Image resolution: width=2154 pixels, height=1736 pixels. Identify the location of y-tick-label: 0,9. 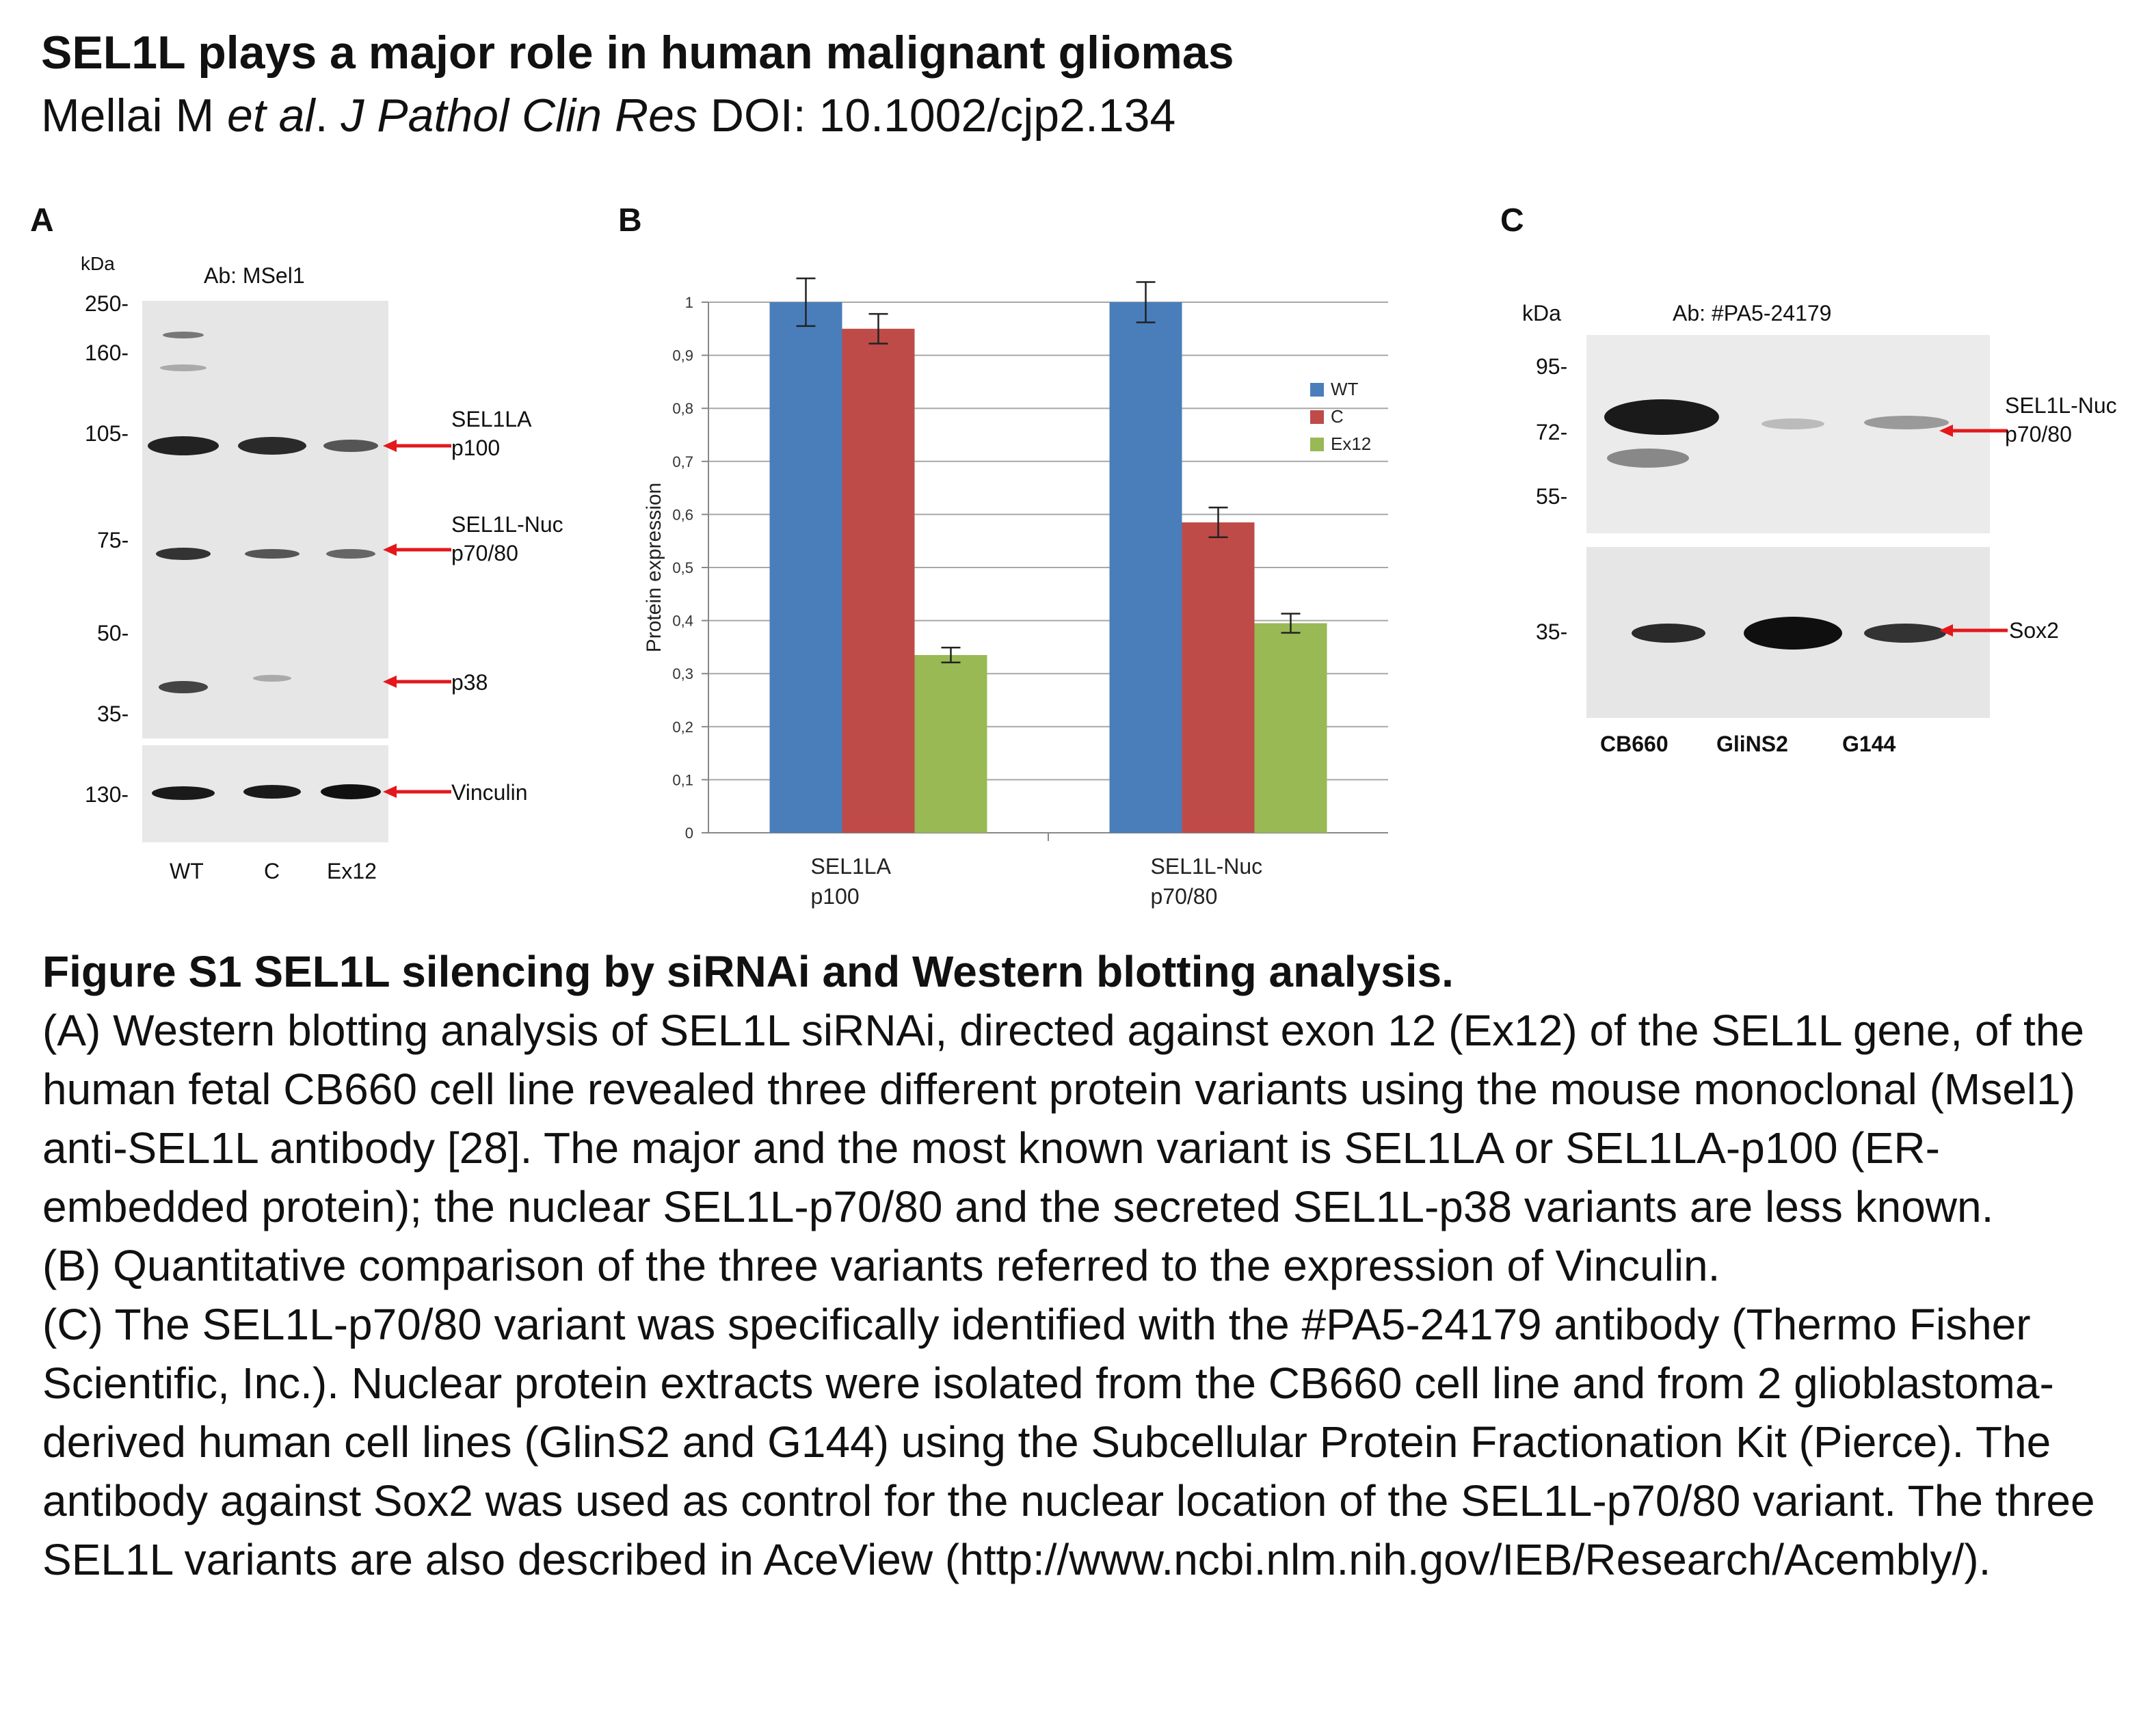
(682, 355).